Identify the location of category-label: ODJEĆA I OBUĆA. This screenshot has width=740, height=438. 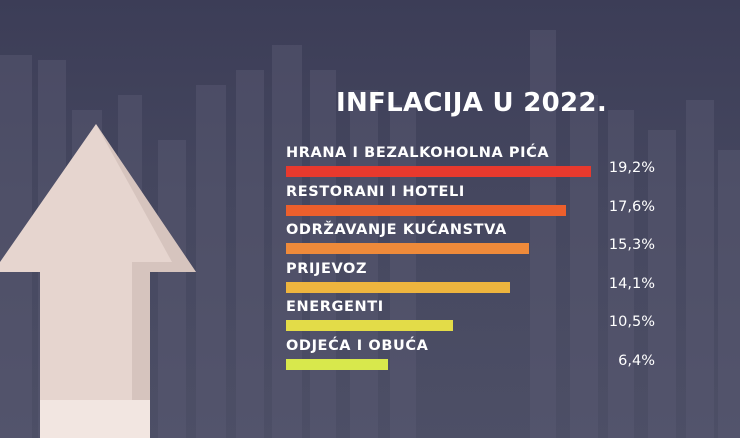
(357, 345).